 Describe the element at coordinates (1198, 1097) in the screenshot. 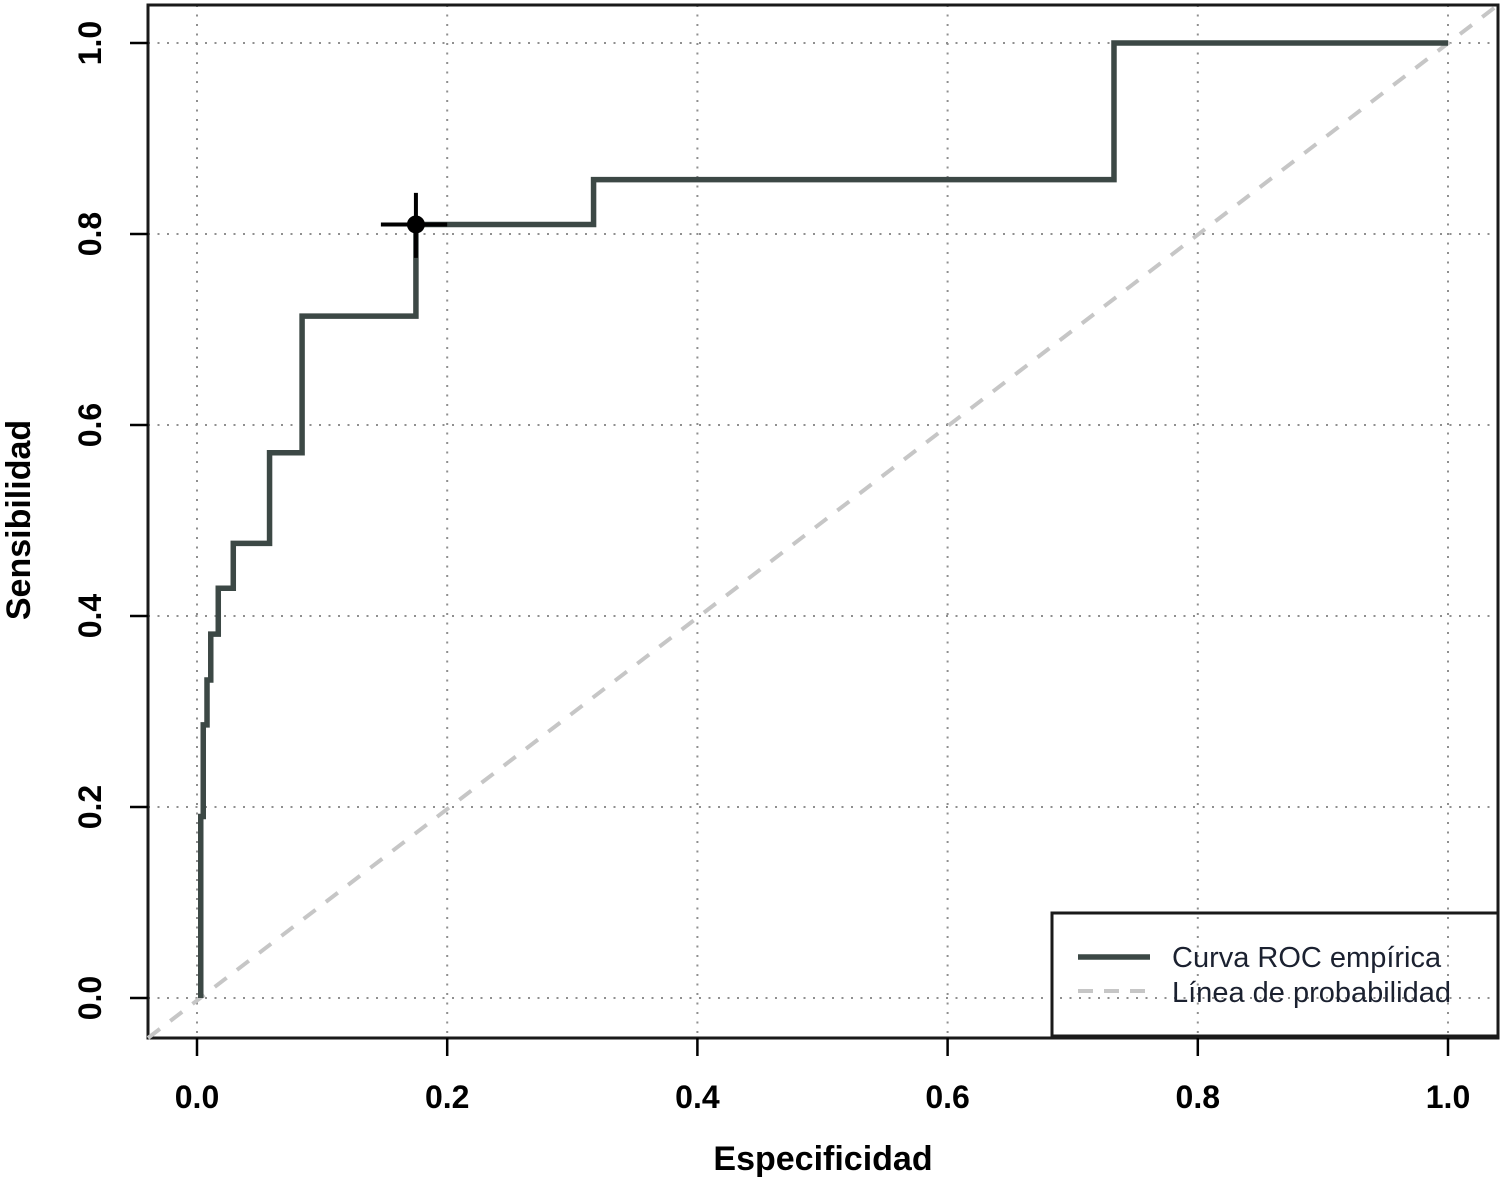

I see `x-tick-label: 0.8` at that location.